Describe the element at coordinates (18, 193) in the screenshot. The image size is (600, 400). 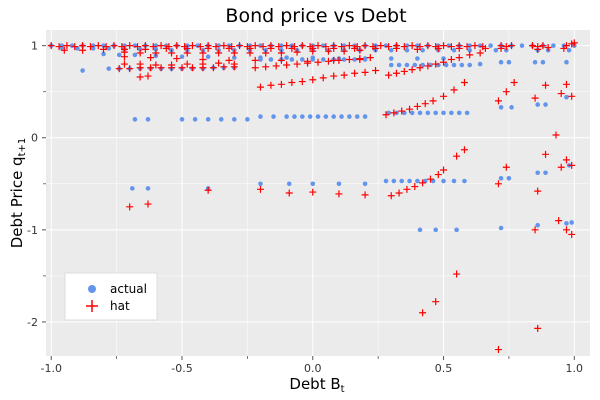
I see `y-axis-label: Debt Price qt+1` at that location.